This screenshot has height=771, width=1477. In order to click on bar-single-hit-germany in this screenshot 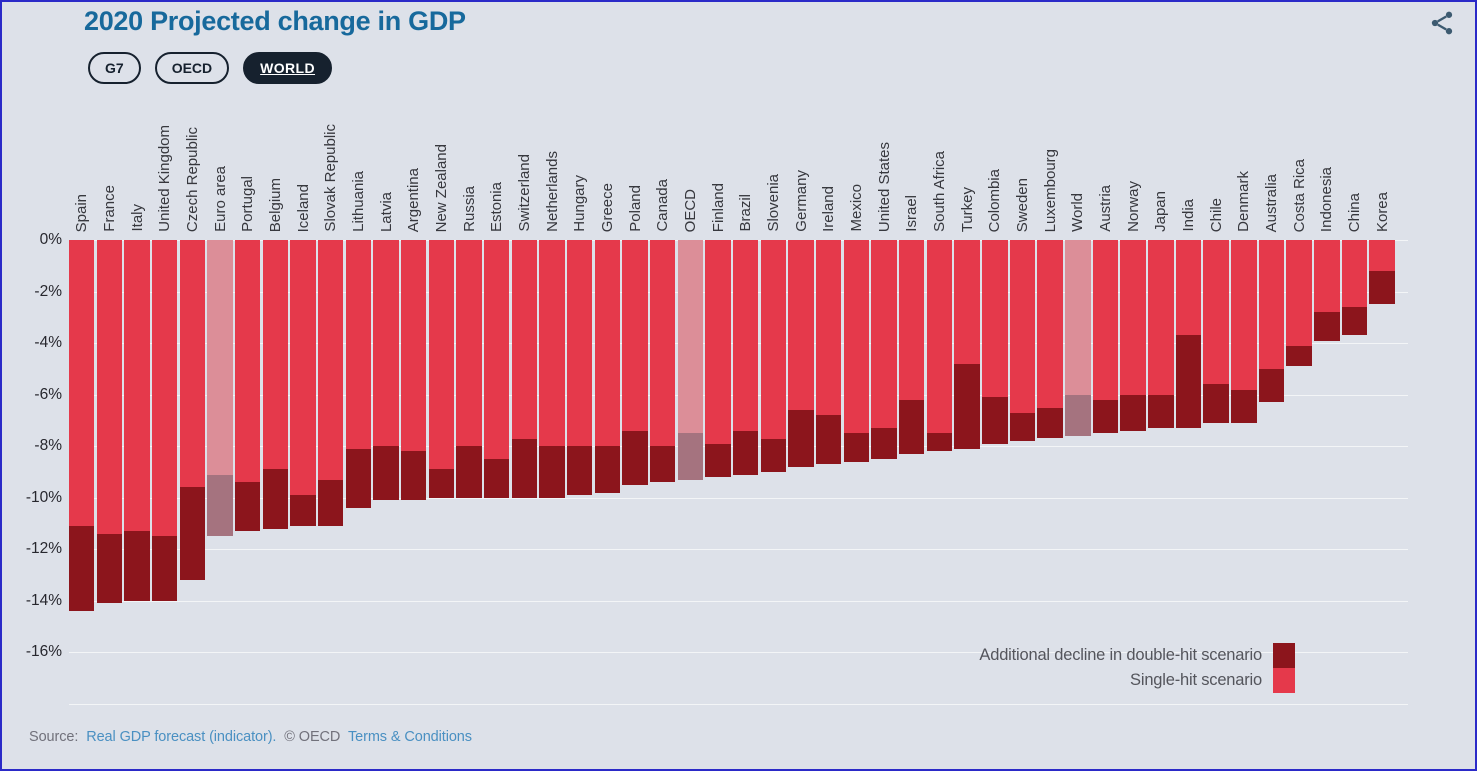, I will do `click(801, 325)`.